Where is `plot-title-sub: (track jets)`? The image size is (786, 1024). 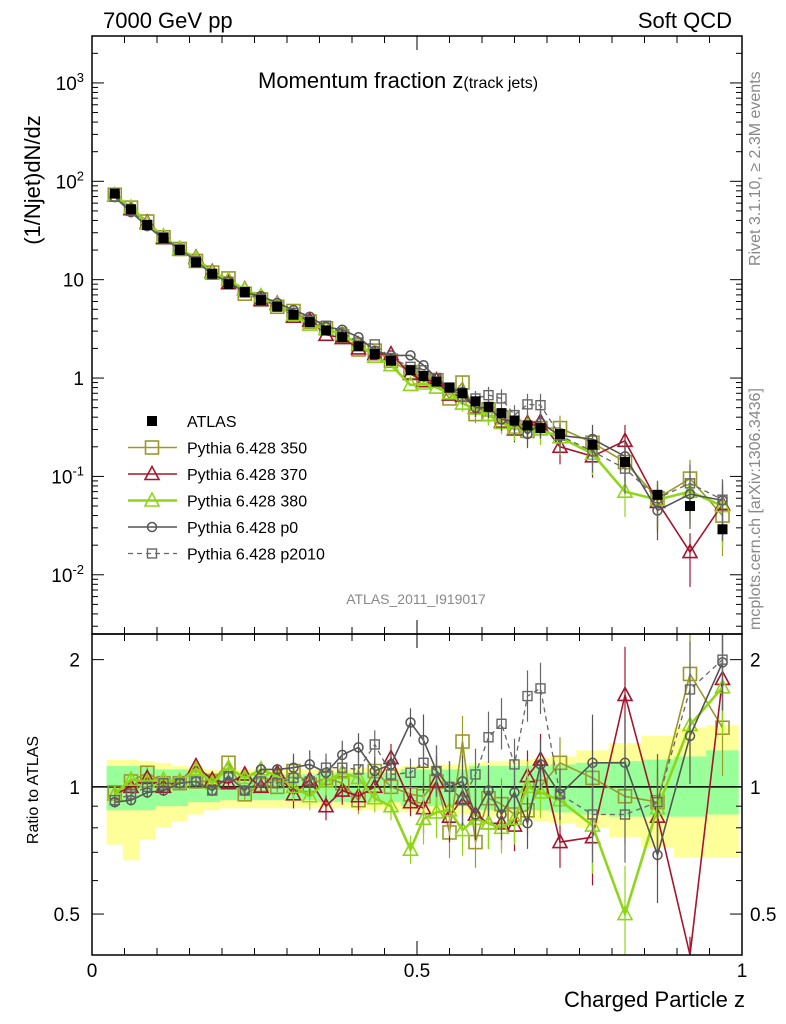 plot-title-sub: (track jets) is located at coordinates (500, 83).